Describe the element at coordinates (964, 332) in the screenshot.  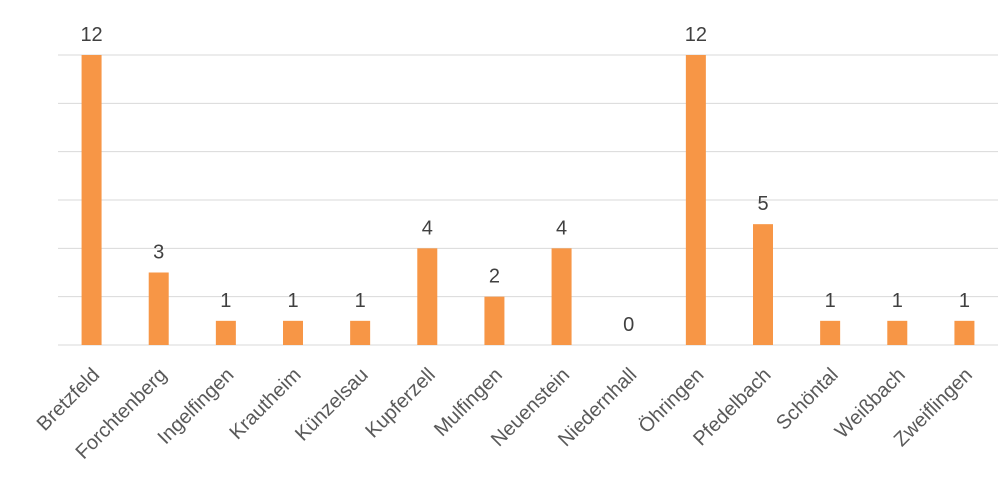
I see `bar-zweiflingen` at that location.